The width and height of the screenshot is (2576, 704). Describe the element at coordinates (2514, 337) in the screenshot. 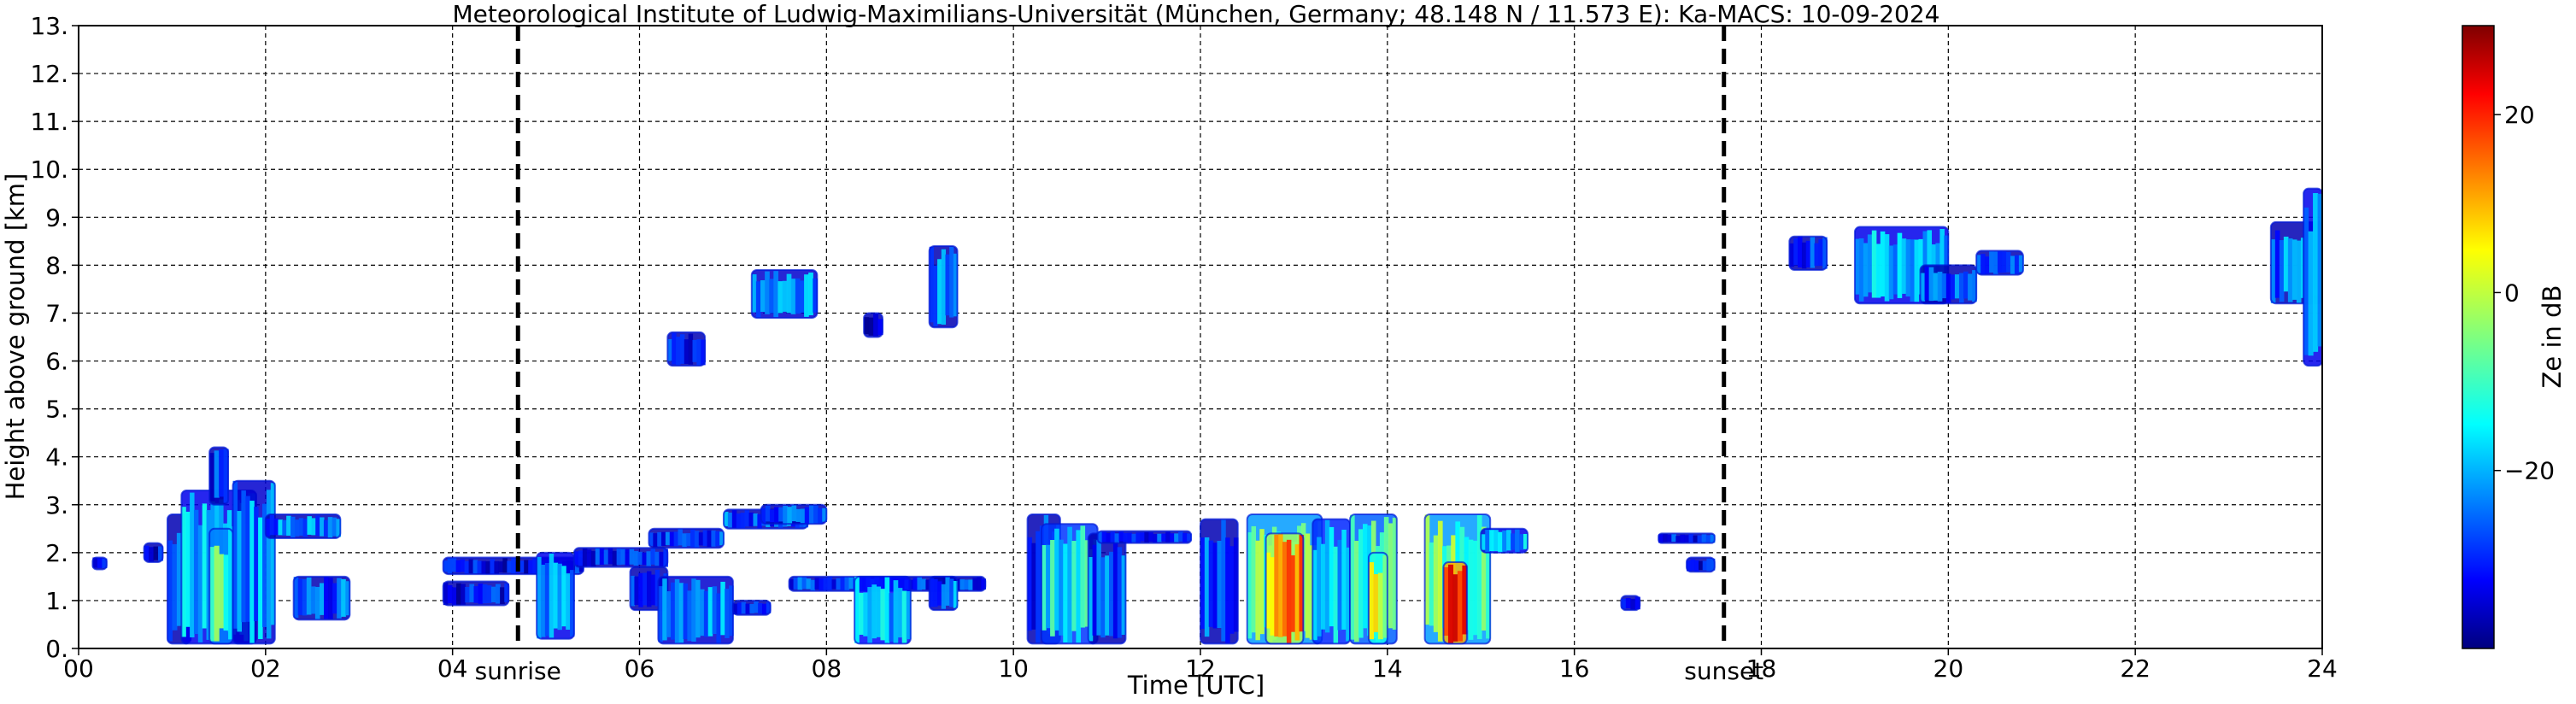

I see `colorbar: 20 0 −20 Ze in dB` at that location.